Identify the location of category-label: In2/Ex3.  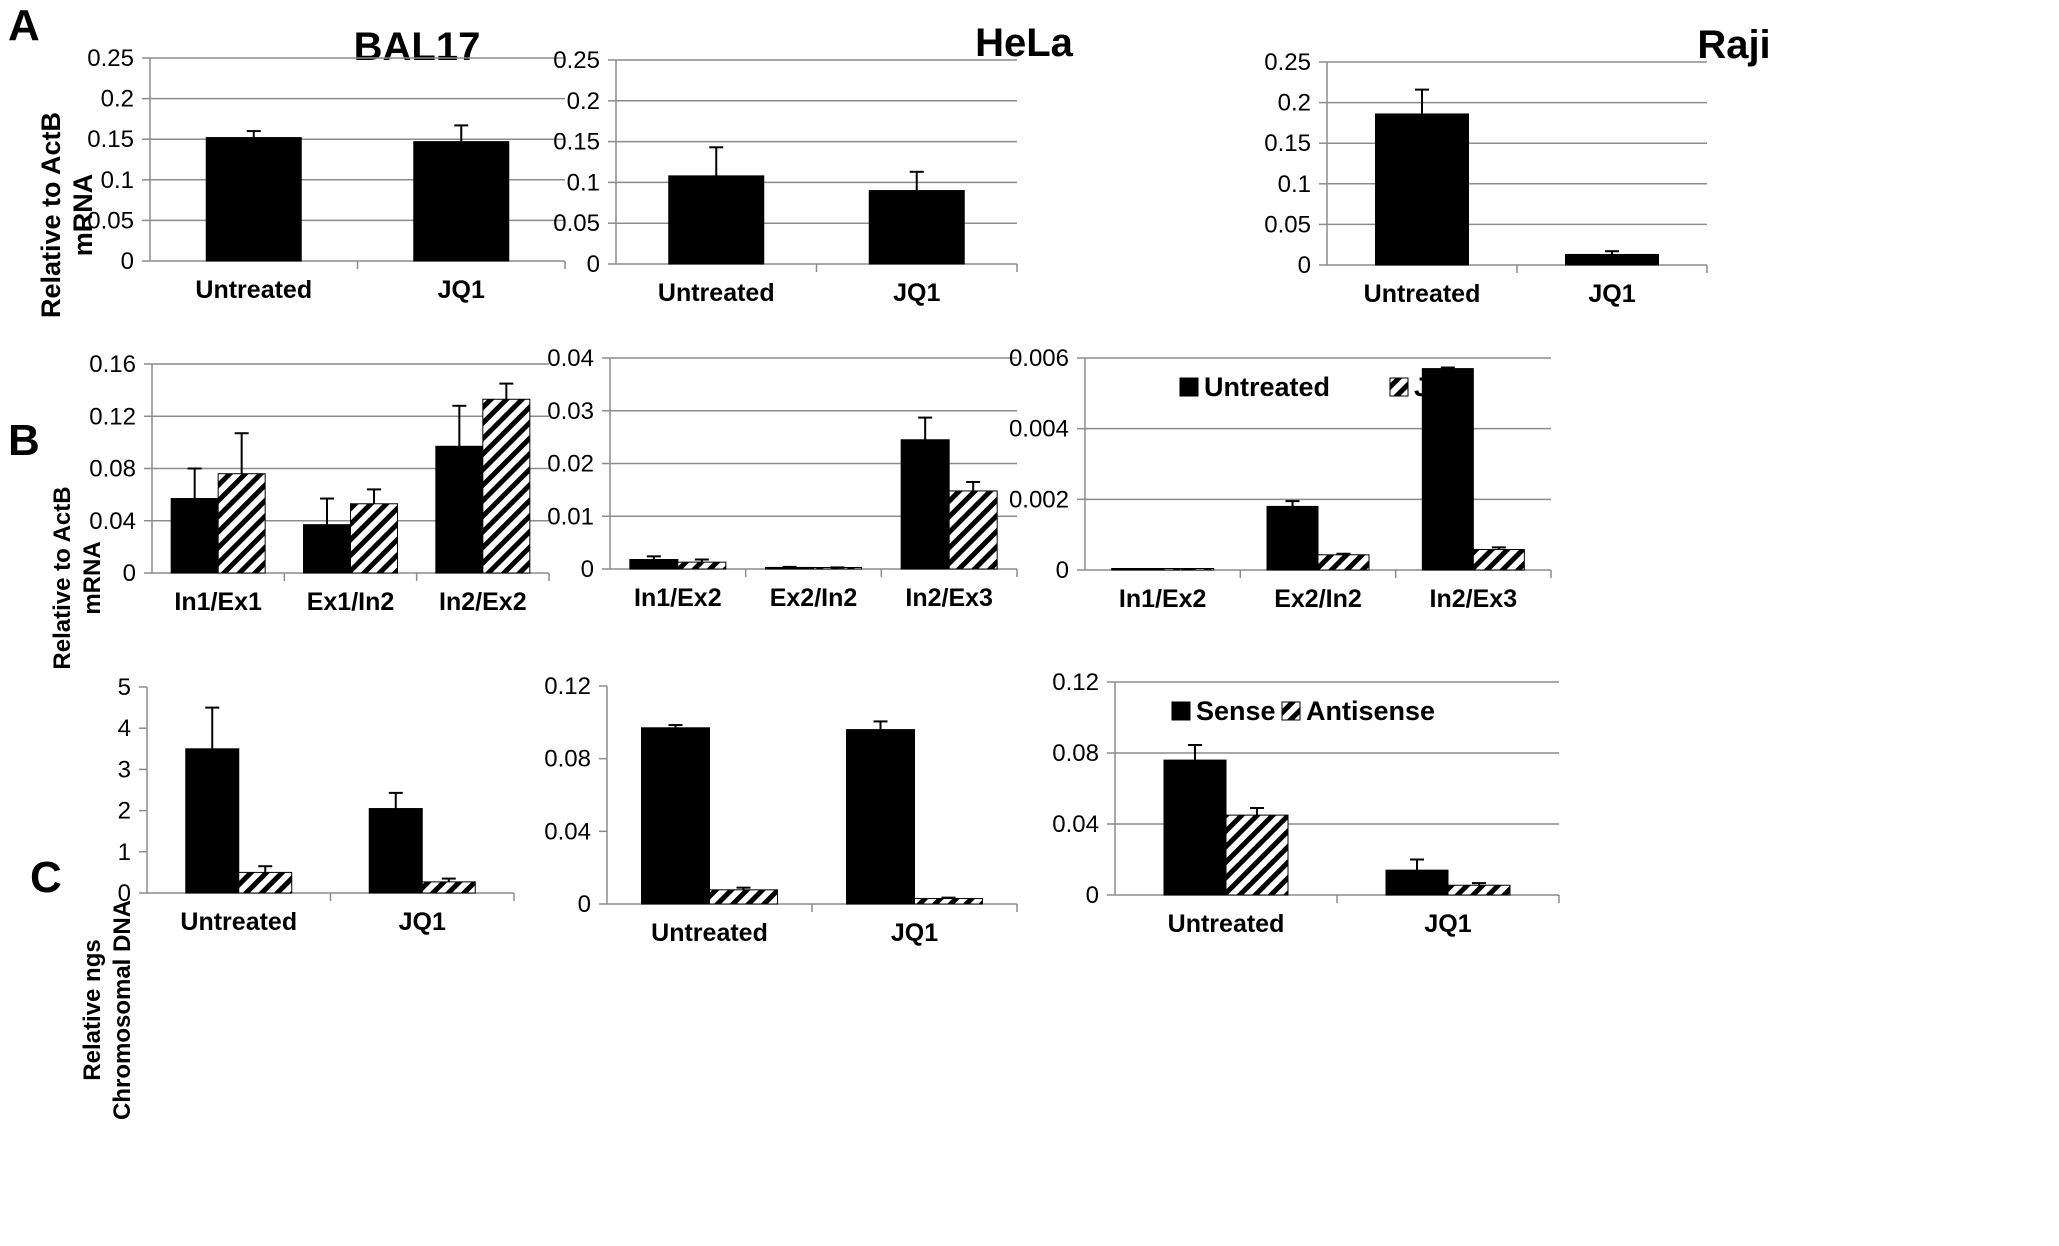
(949, 598).